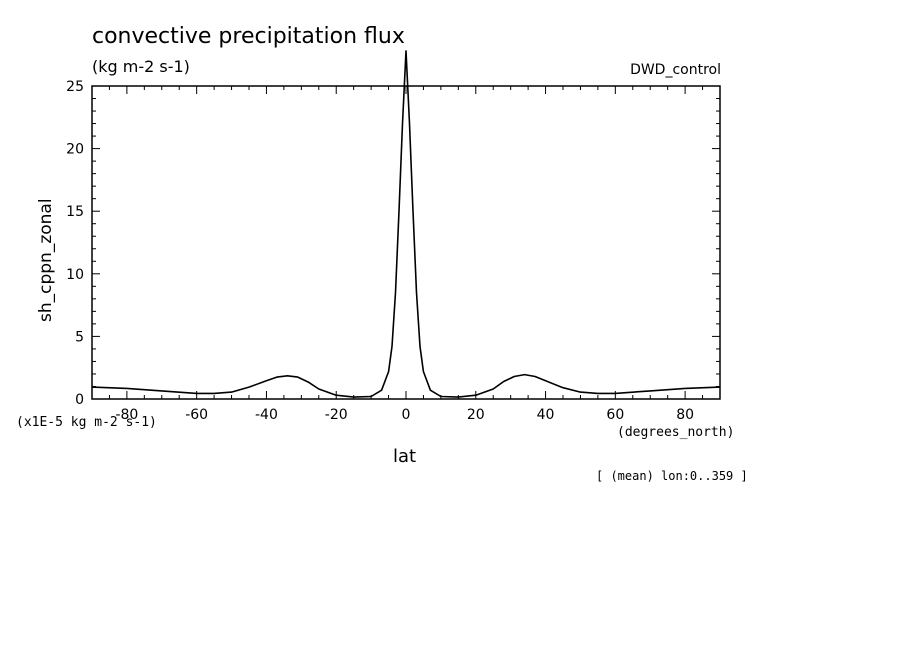 The width and height of the screenshot is (904, 654). Describe the element at coordinates (126, 415) in the screenshot. I see `x-tick-label: -80` at that location.